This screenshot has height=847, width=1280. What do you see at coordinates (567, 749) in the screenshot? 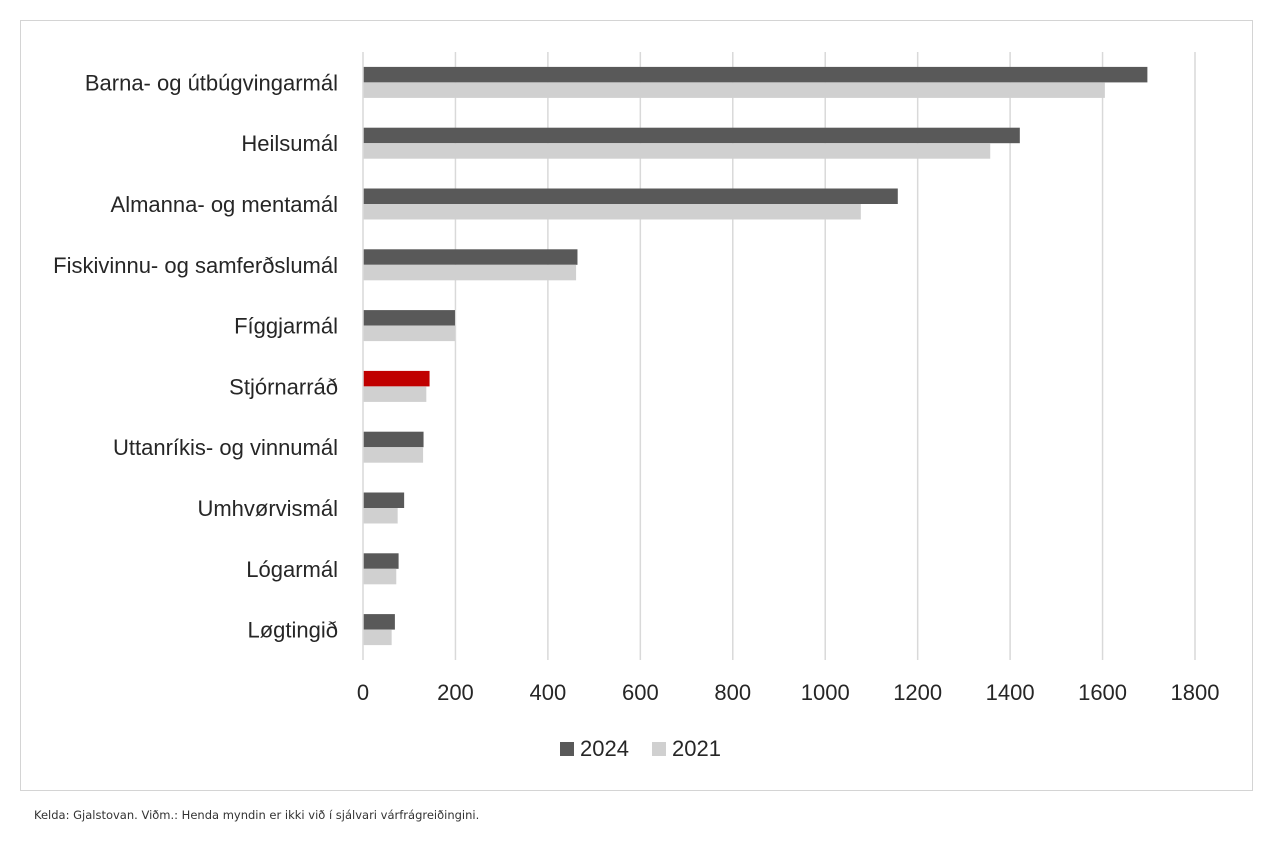
I see `legend-swatch-2024` at bounding box center [567, 749].